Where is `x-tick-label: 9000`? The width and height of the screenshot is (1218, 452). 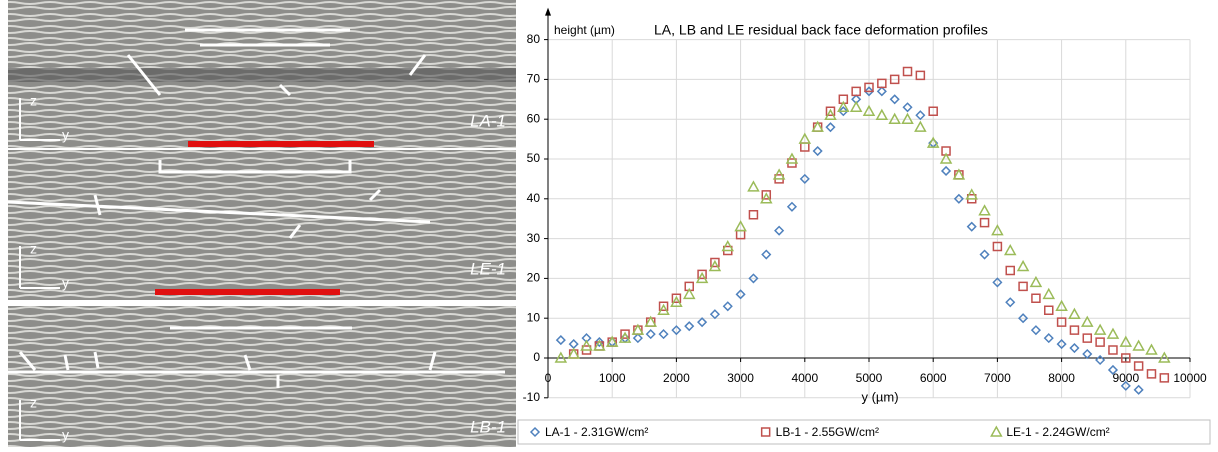 x-tick-label: 9000 is located at coordinates (1125, 378).